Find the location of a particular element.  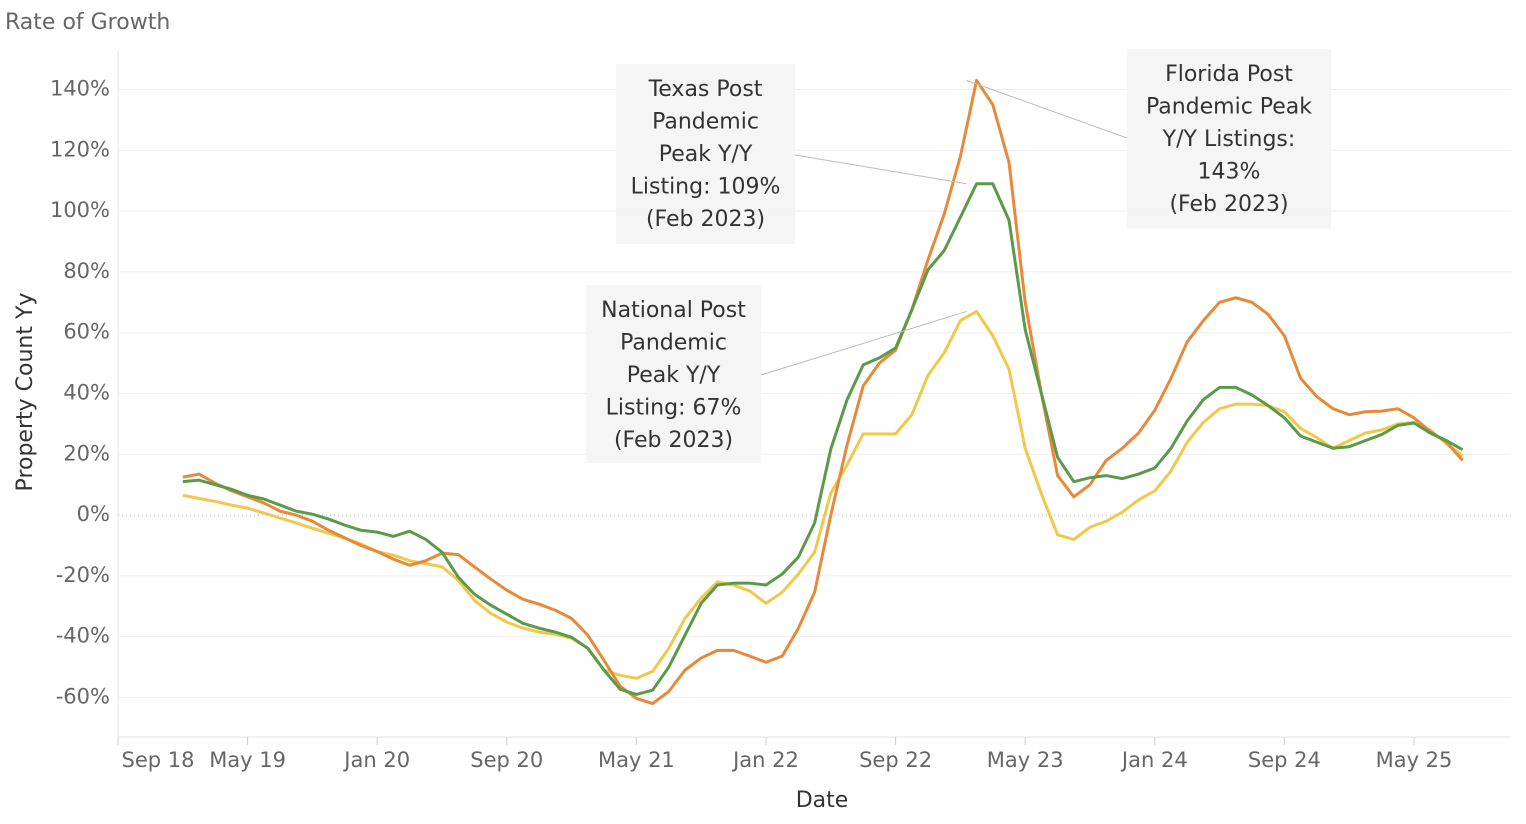

y-tick-label: 100% is located at coordinates (80, 210).